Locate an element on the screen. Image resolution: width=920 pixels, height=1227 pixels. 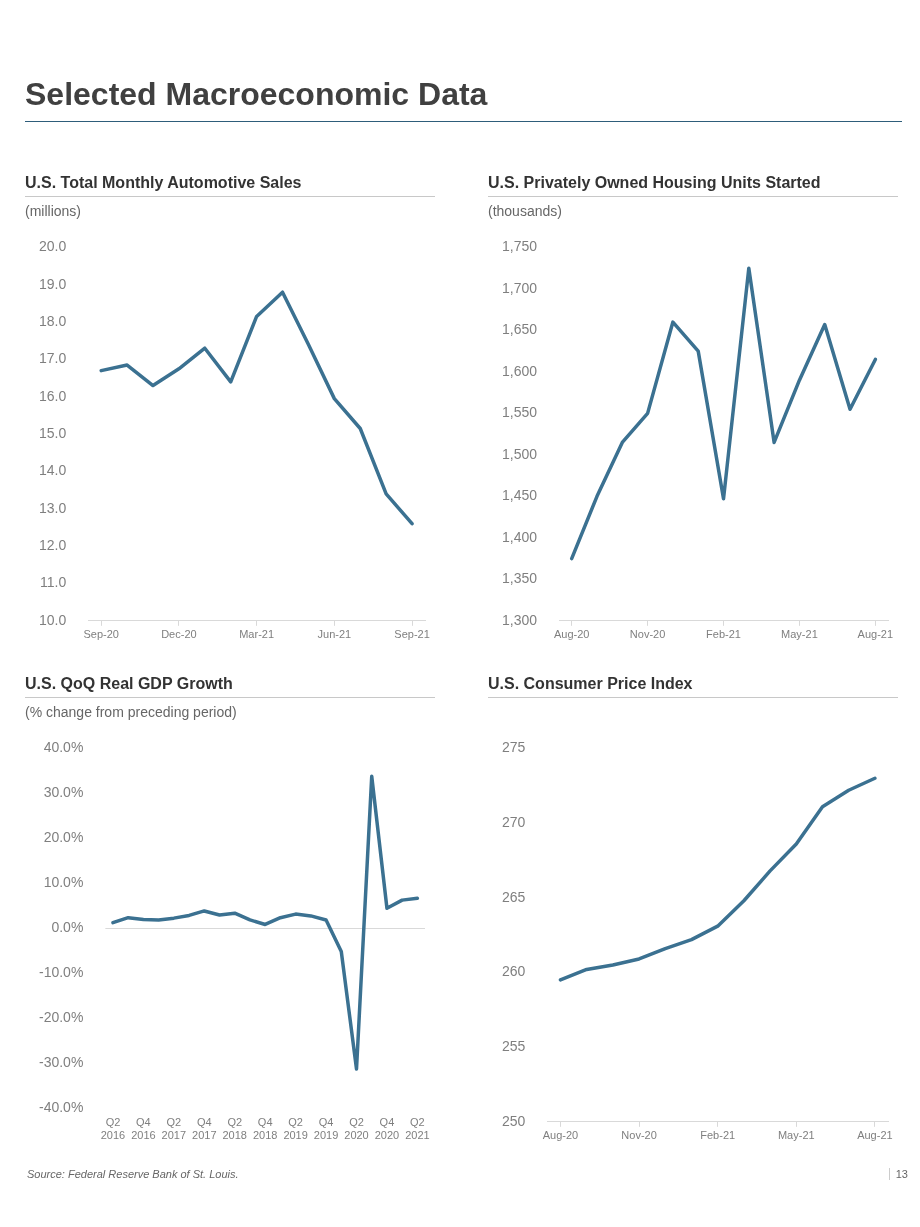
y-tick-label: 1,450 is located at coordinates (519, 495).